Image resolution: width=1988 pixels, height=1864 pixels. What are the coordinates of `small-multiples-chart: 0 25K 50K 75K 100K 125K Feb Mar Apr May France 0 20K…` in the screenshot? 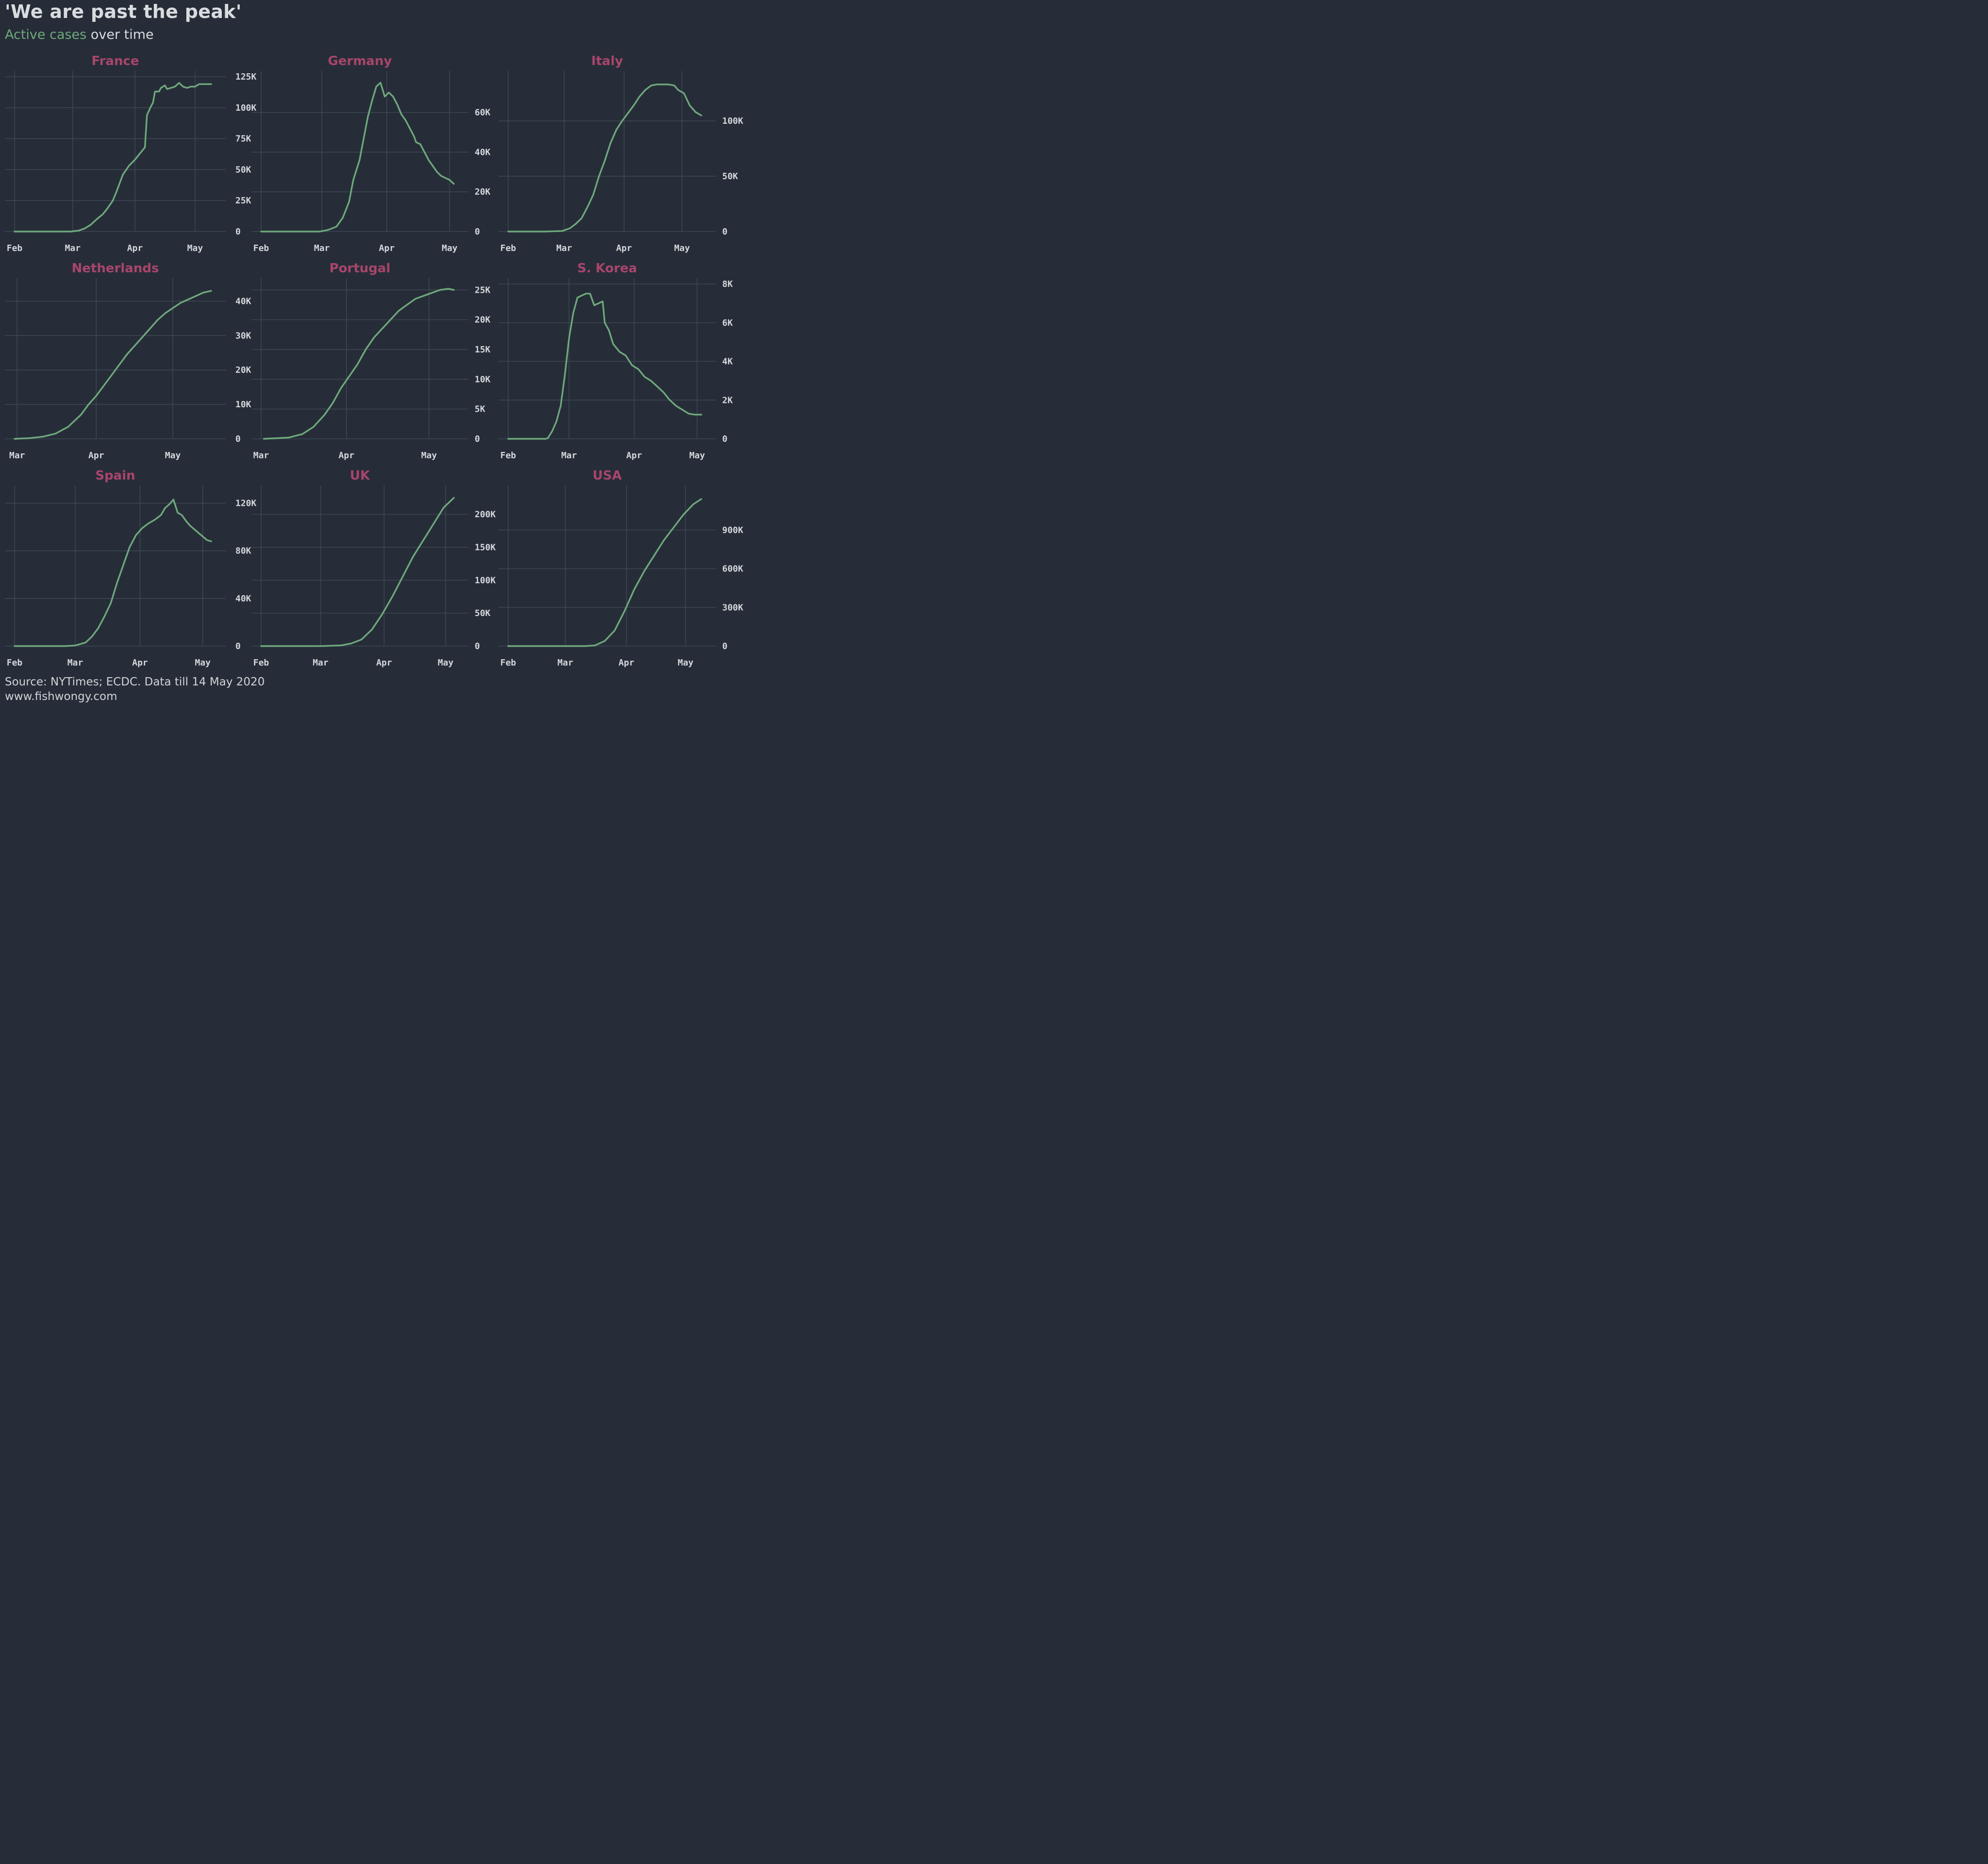 It's located at (375, 361).